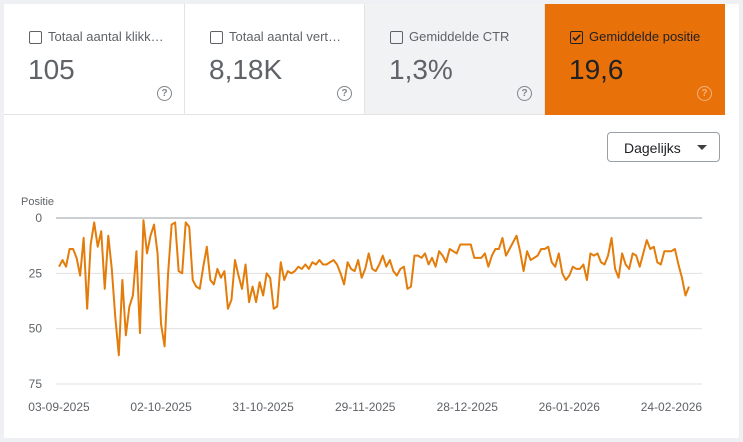  Describe the element at coordinates (36, 384) in the screenshot. I see `y-tick-label: 75` at that location.